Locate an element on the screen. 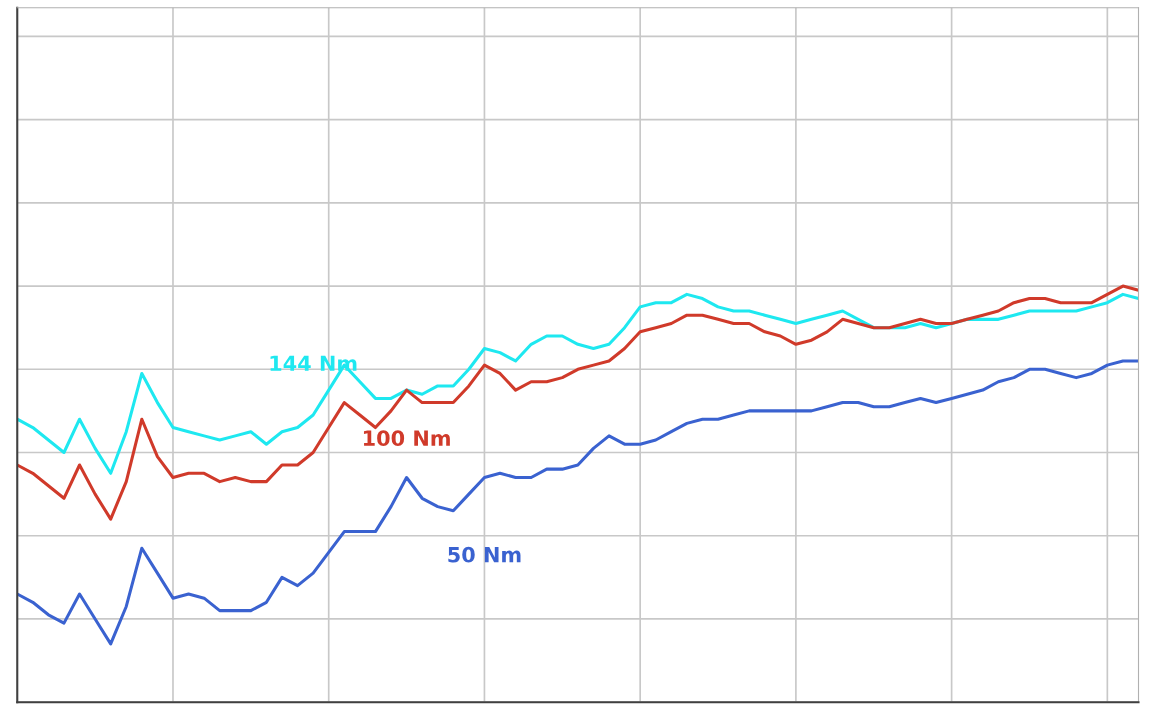  series-label: 50 Nm is located at coordinates (484, 554).